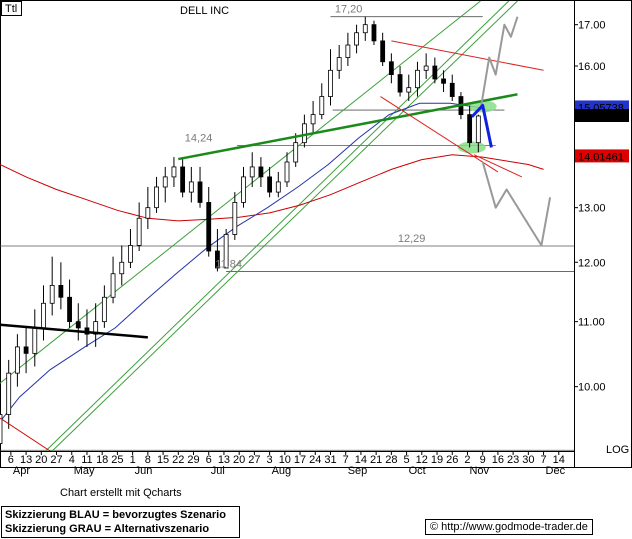  I want to click on x-tick-label: 12, so click(422, 460).